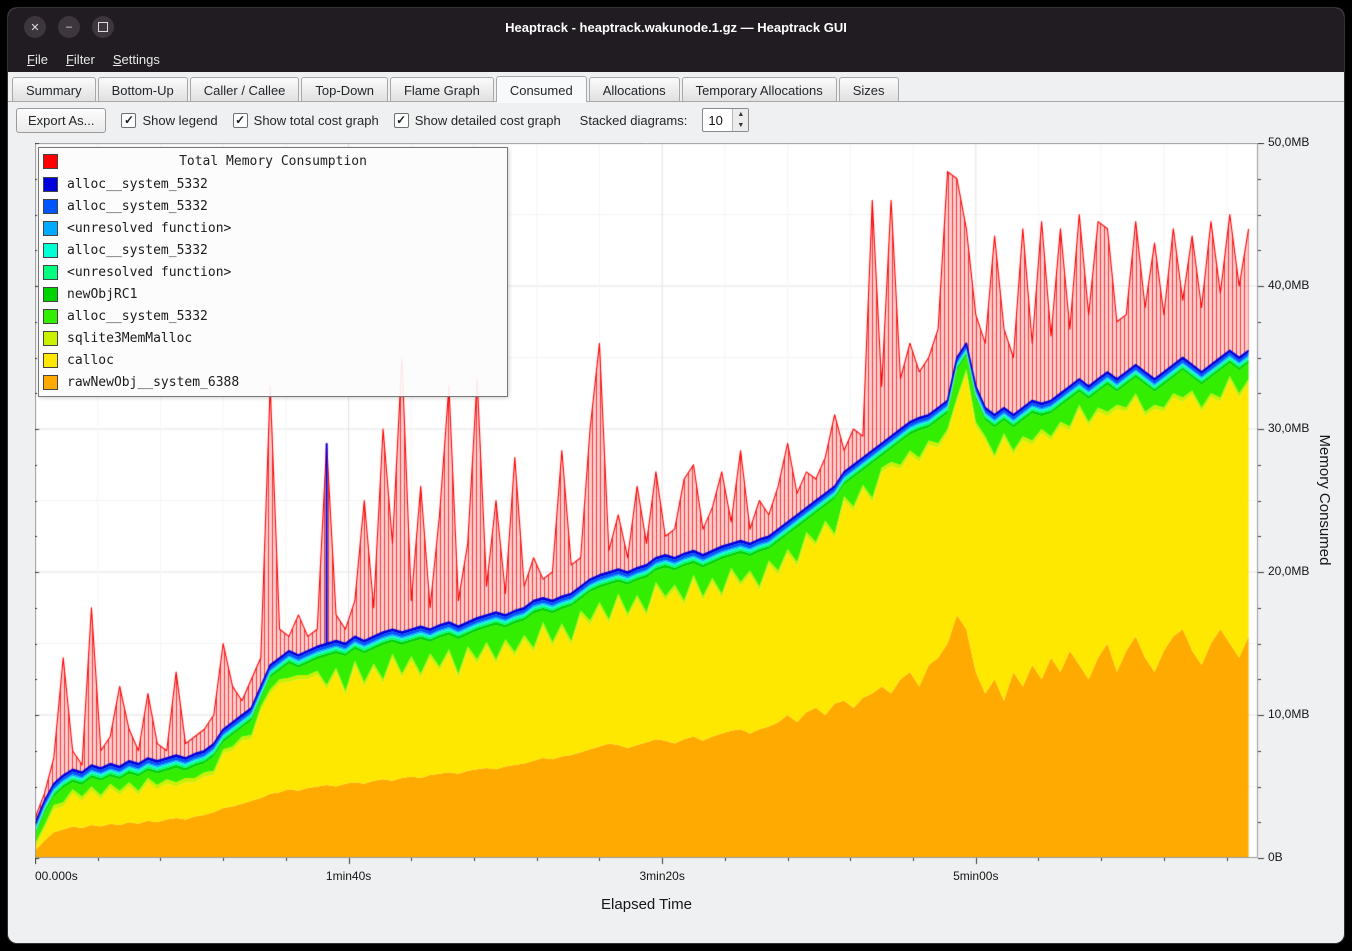 This screenshot has height=951, width=1352. I want to click on legend-item: sqlite3MemMalloc, so click(273, 338).